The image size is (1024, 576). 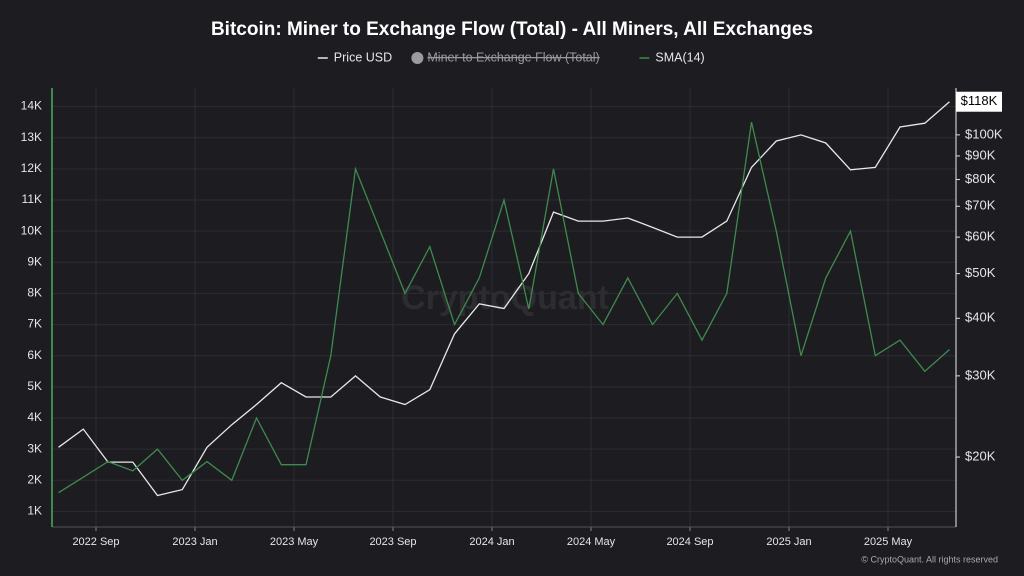 I want to click on x-tick-label: 2025 Jan, so click(x=788, y=542).